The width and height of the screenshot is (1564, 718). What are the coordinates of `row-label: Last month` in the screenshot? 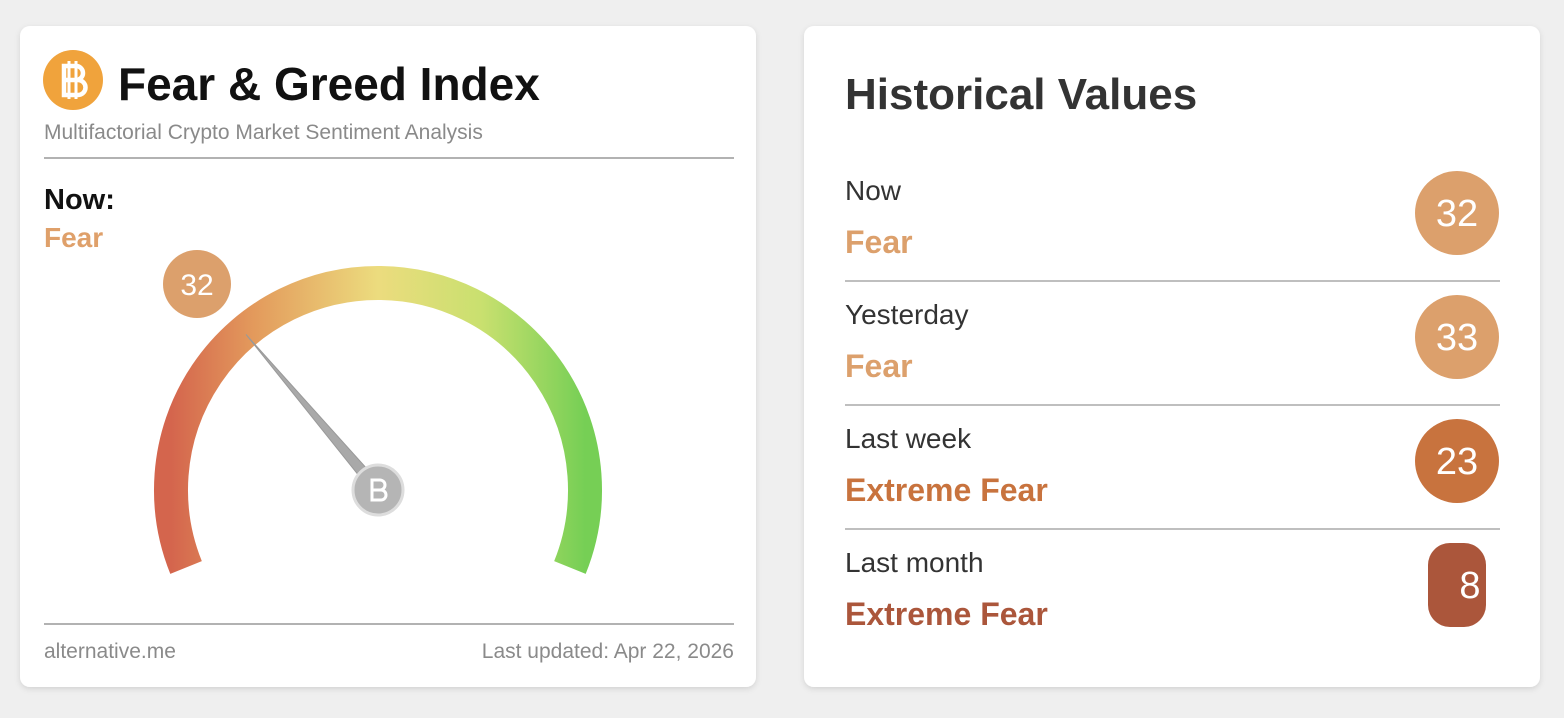 It's located at (914, 562).